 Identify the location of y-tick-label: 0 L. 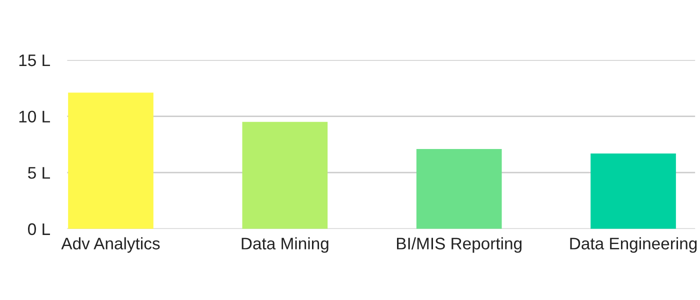
(39, 229).